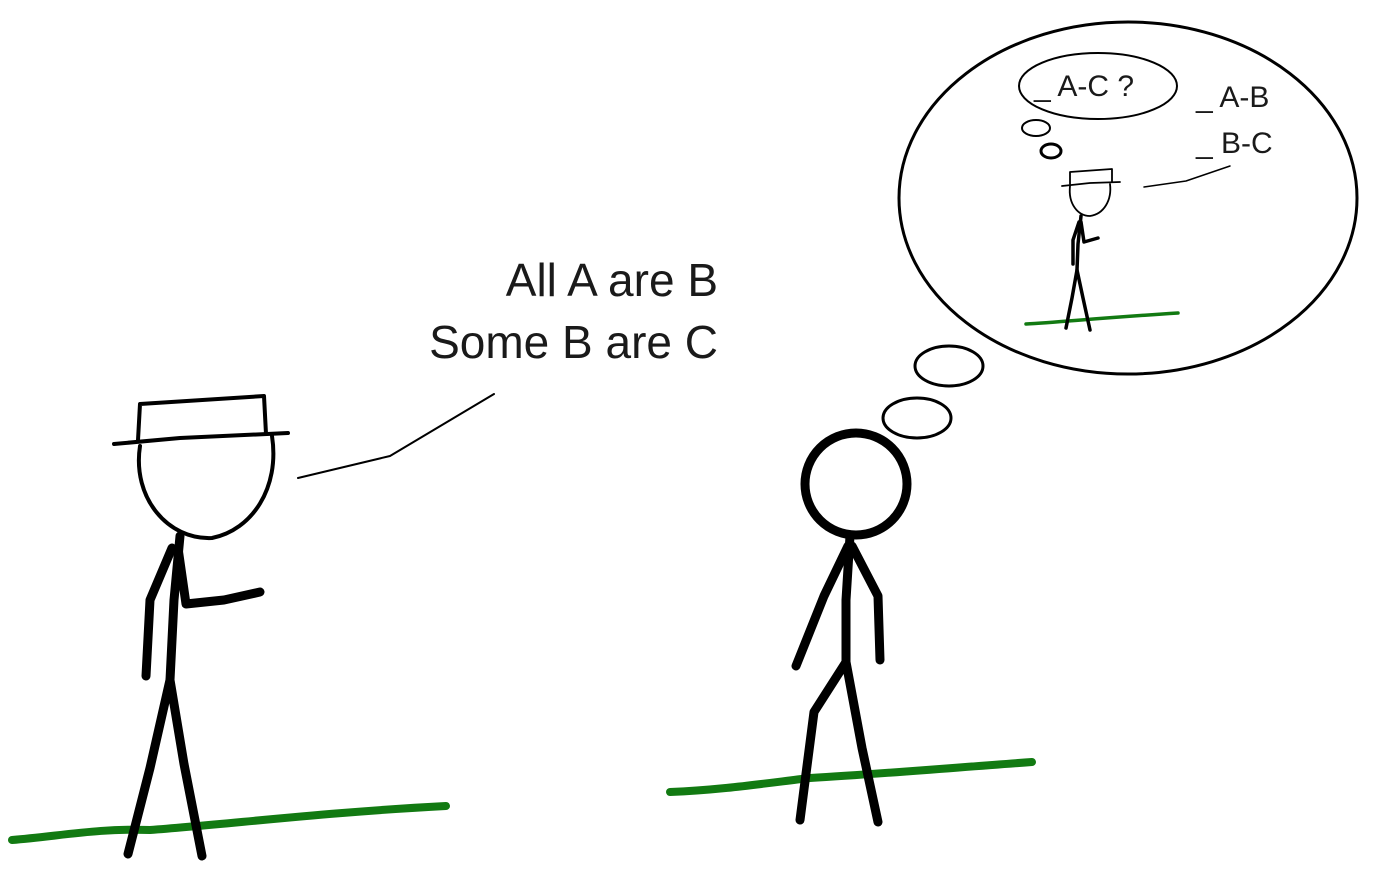  I want to click on mini-pointer-line, so click(1187, 176).